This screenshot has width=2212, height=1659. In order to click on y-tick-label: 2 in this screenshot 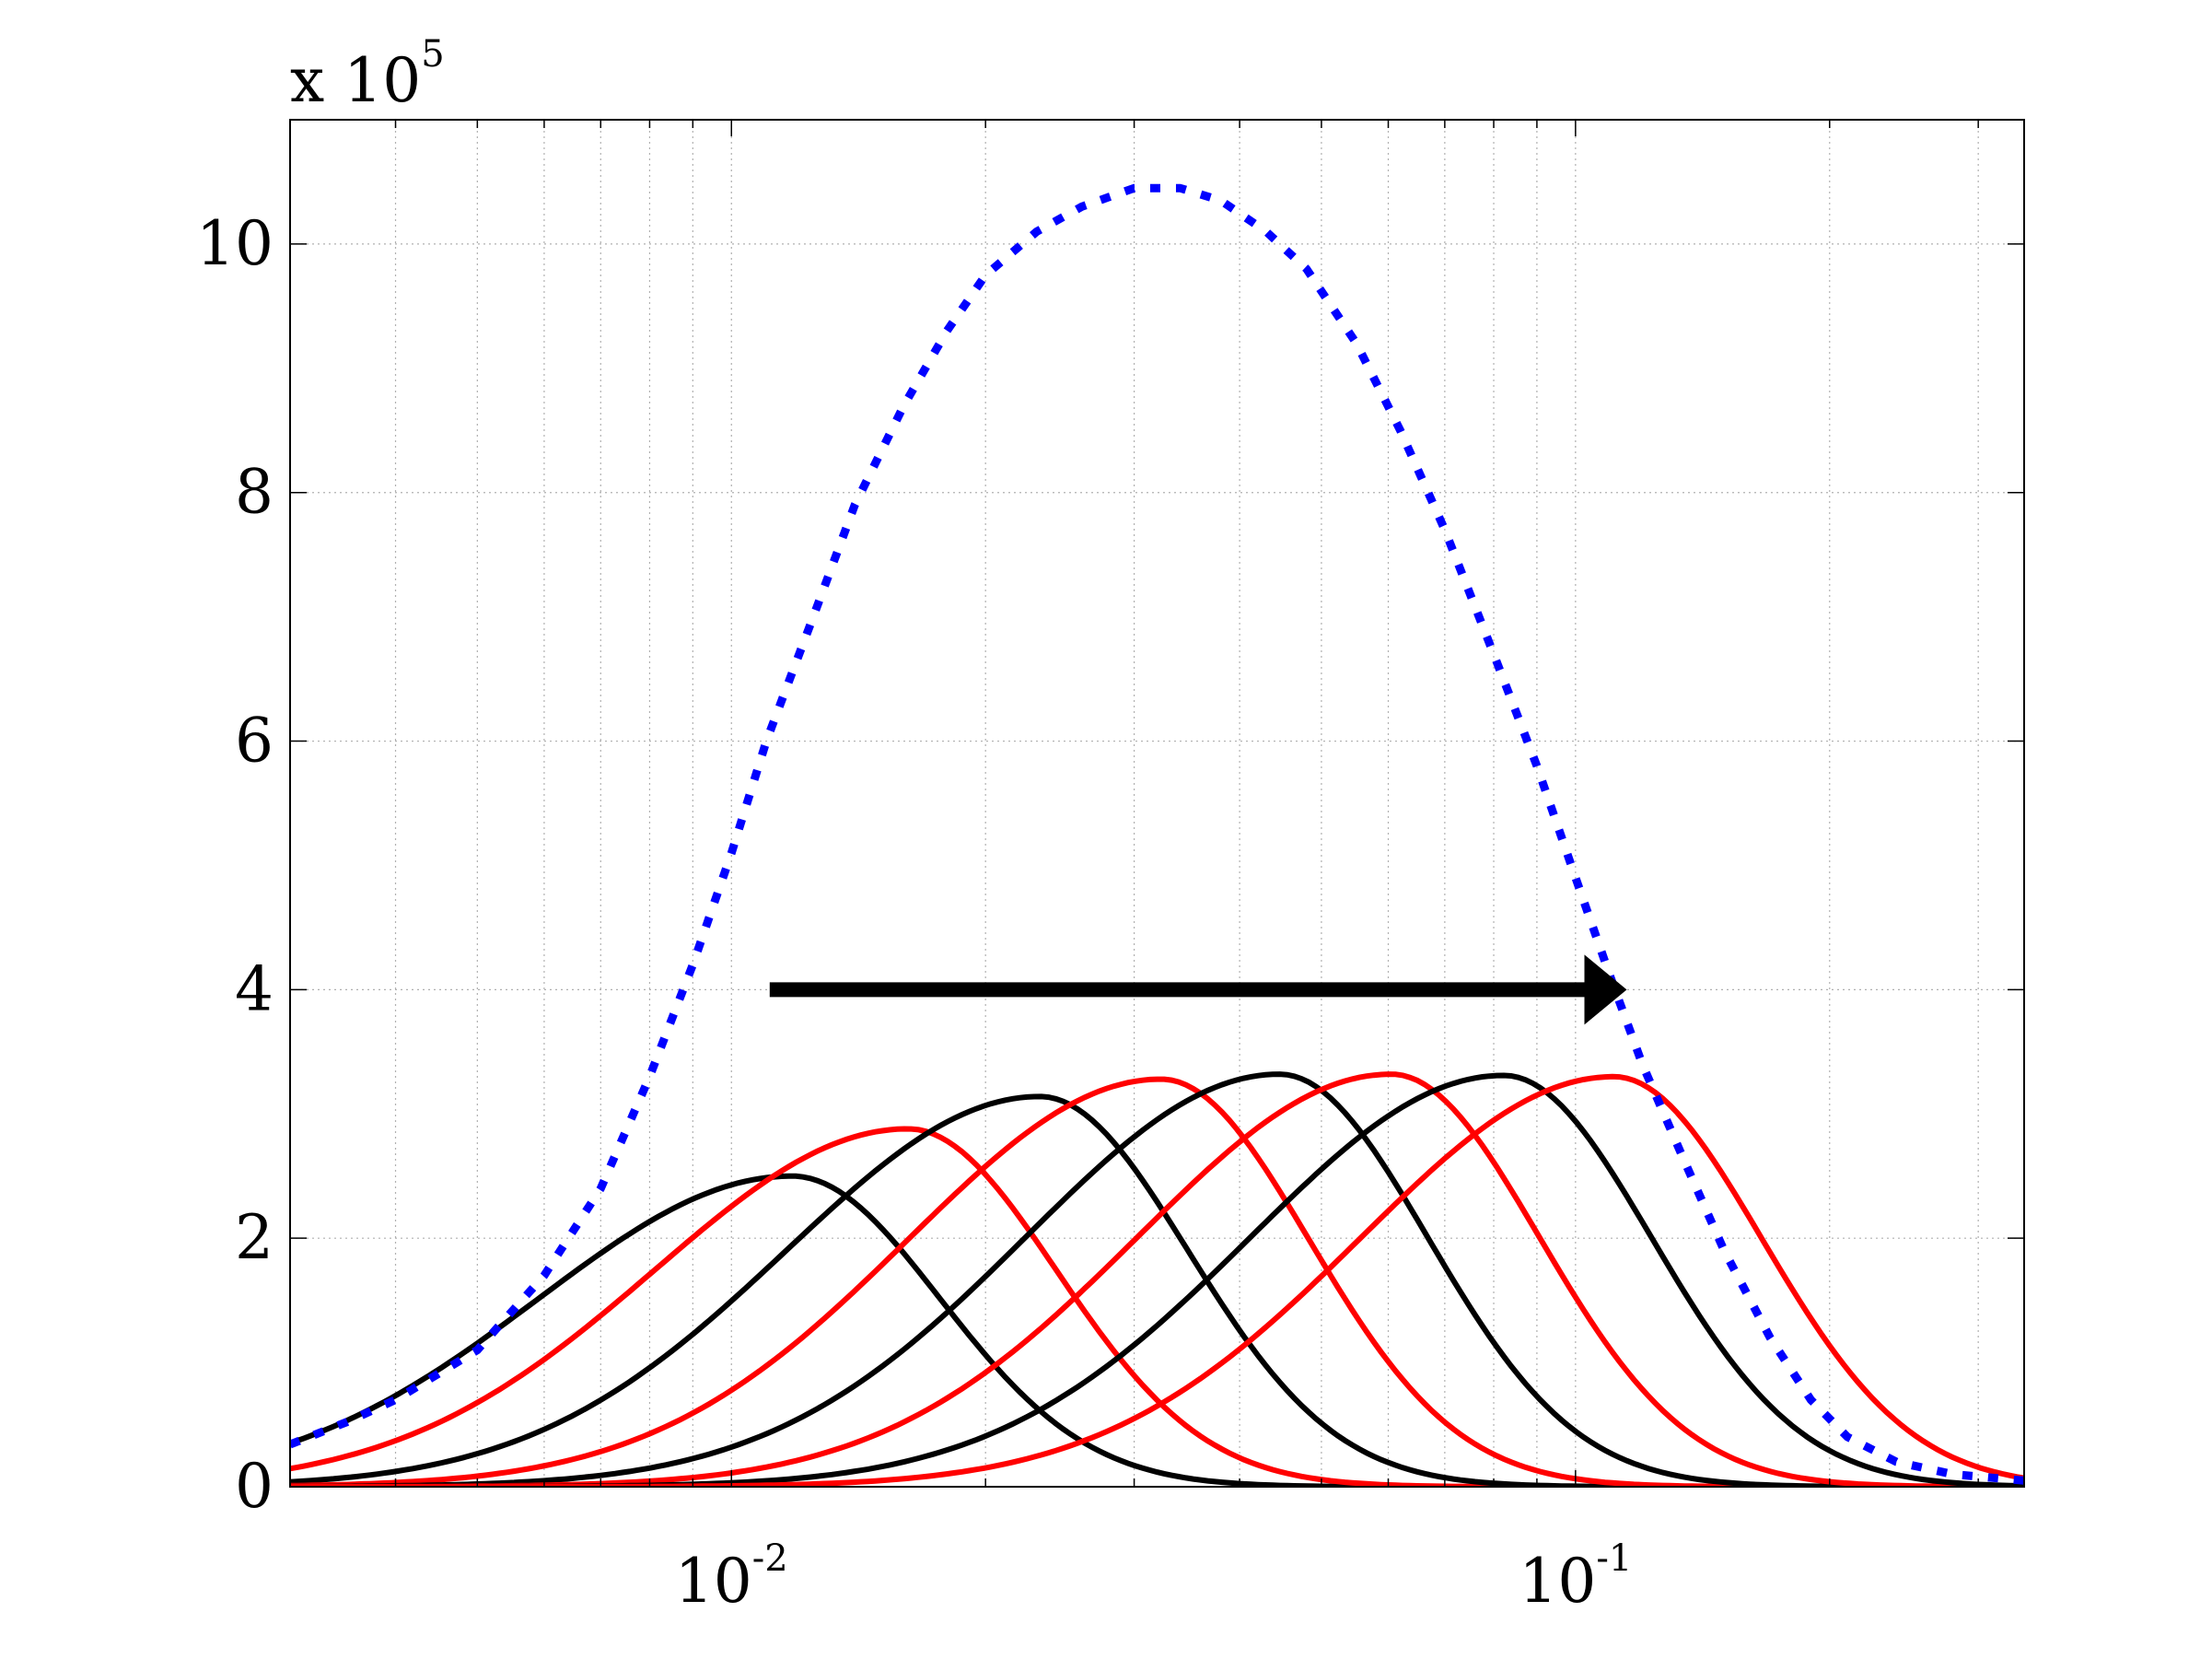, I will do `click(255, 1237)`.